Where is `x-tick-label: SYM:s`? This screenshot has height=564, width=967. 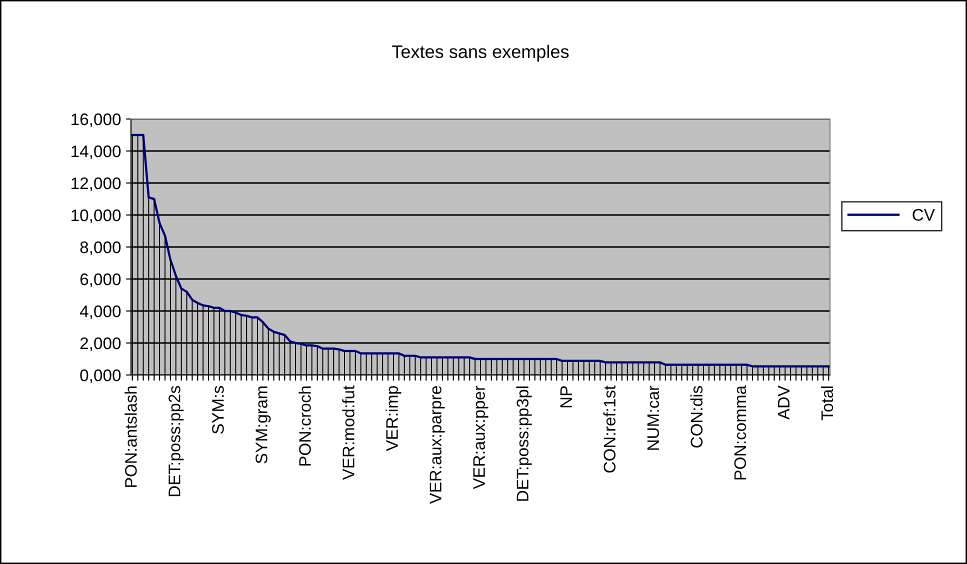
x-tick-label: SYM:s is located at coordinates (218, 410).